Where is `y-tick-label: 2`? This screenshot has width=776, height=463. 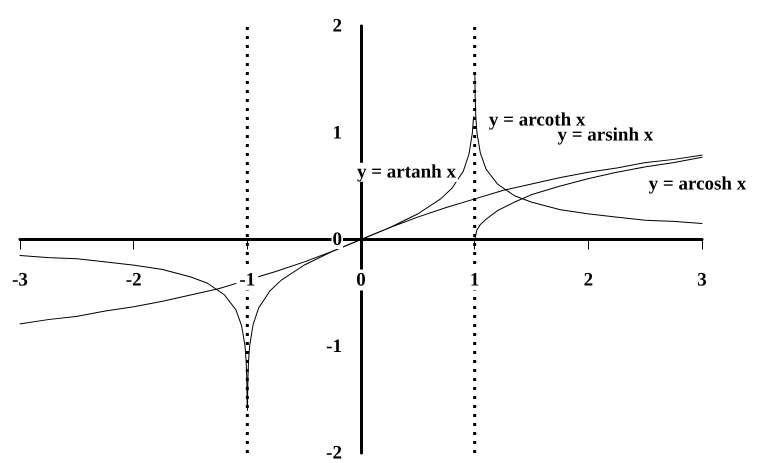 y-tick-label: 2 is located at coordinates (337, 26).